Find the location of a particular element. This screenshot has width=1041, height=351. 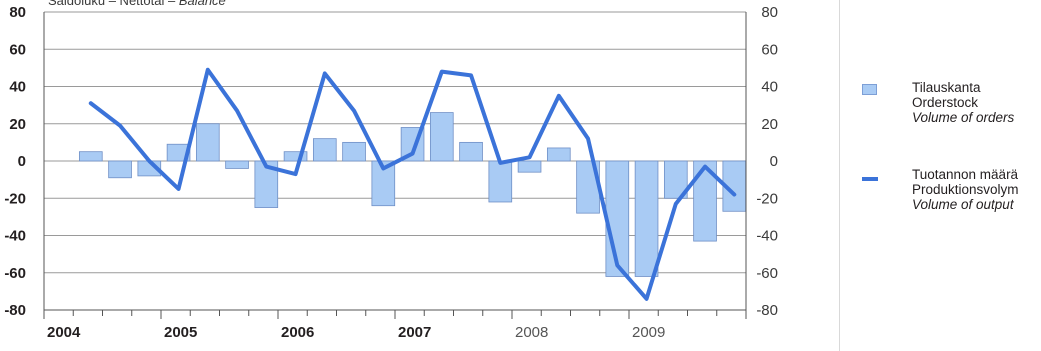

bar-2005Q2 is located at coordinates (237, 164).